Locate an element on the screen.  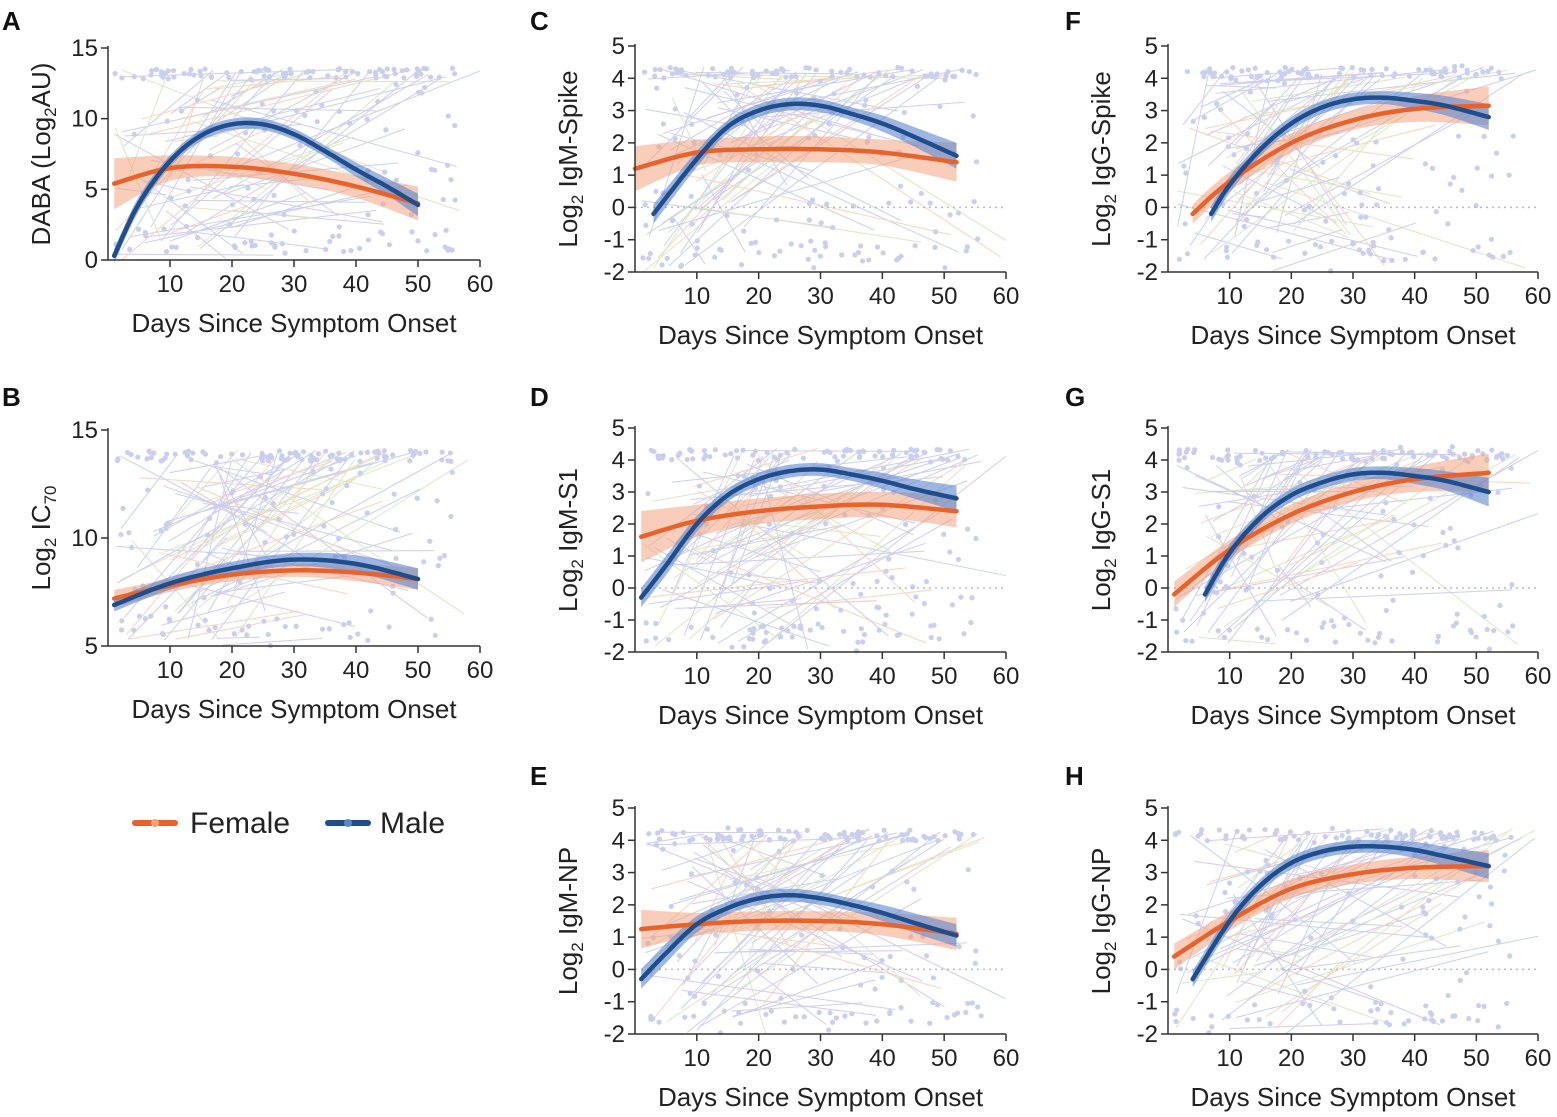
x-tick-label: 30 is located at coordinates (820, 1058).